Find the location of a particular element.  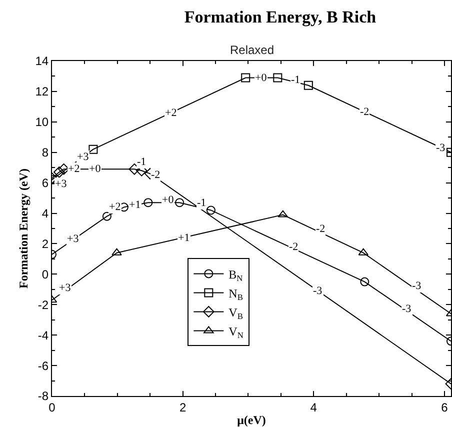

y-tick-label: -8 is located at coordinates (43, 396).